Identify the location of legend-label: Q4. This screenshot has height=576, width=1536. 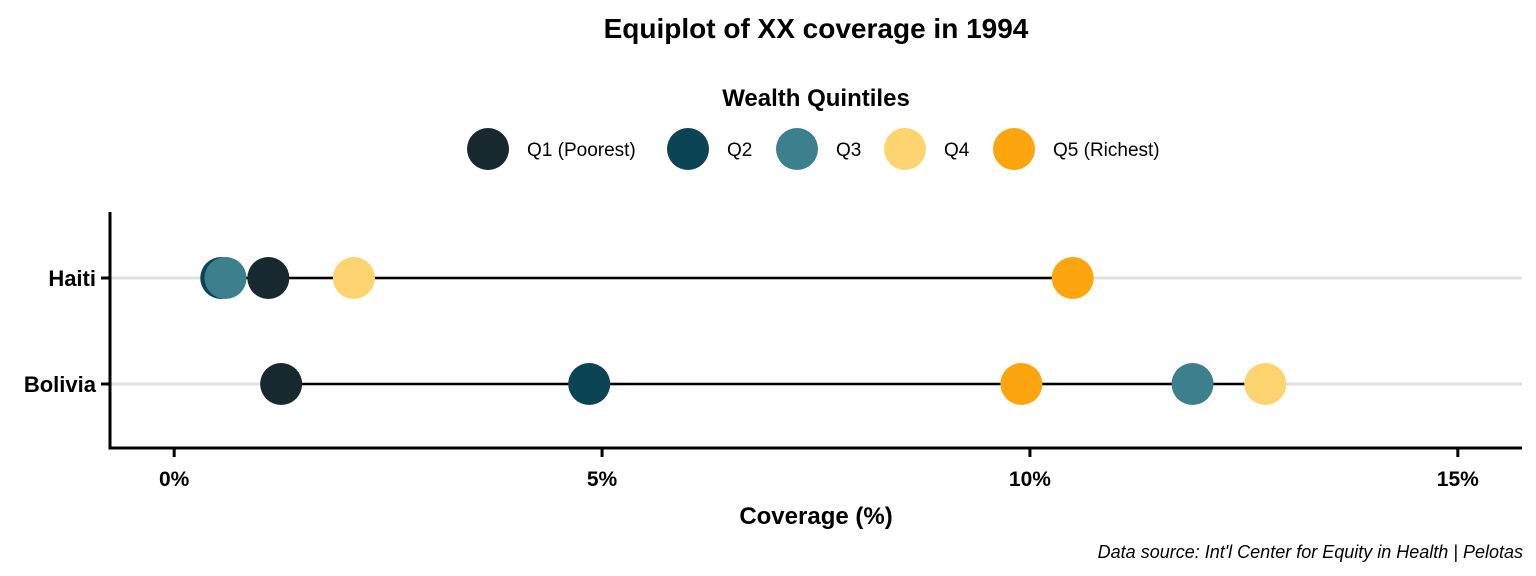
(957, 150).